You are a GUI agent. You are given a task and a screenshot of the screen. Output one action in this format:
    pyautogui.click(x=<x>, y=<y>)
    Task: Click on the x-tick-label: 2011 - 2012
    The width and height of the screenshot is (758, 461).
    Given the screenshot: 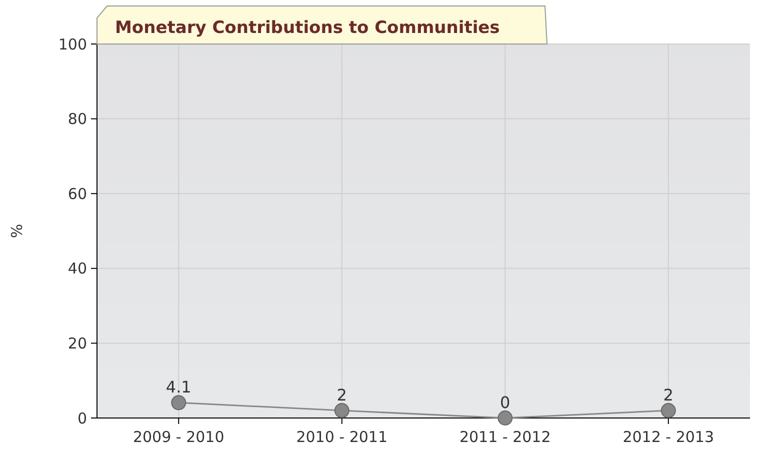 What is the action you would take?
    pyautogui.click(x=505, y=437)
    